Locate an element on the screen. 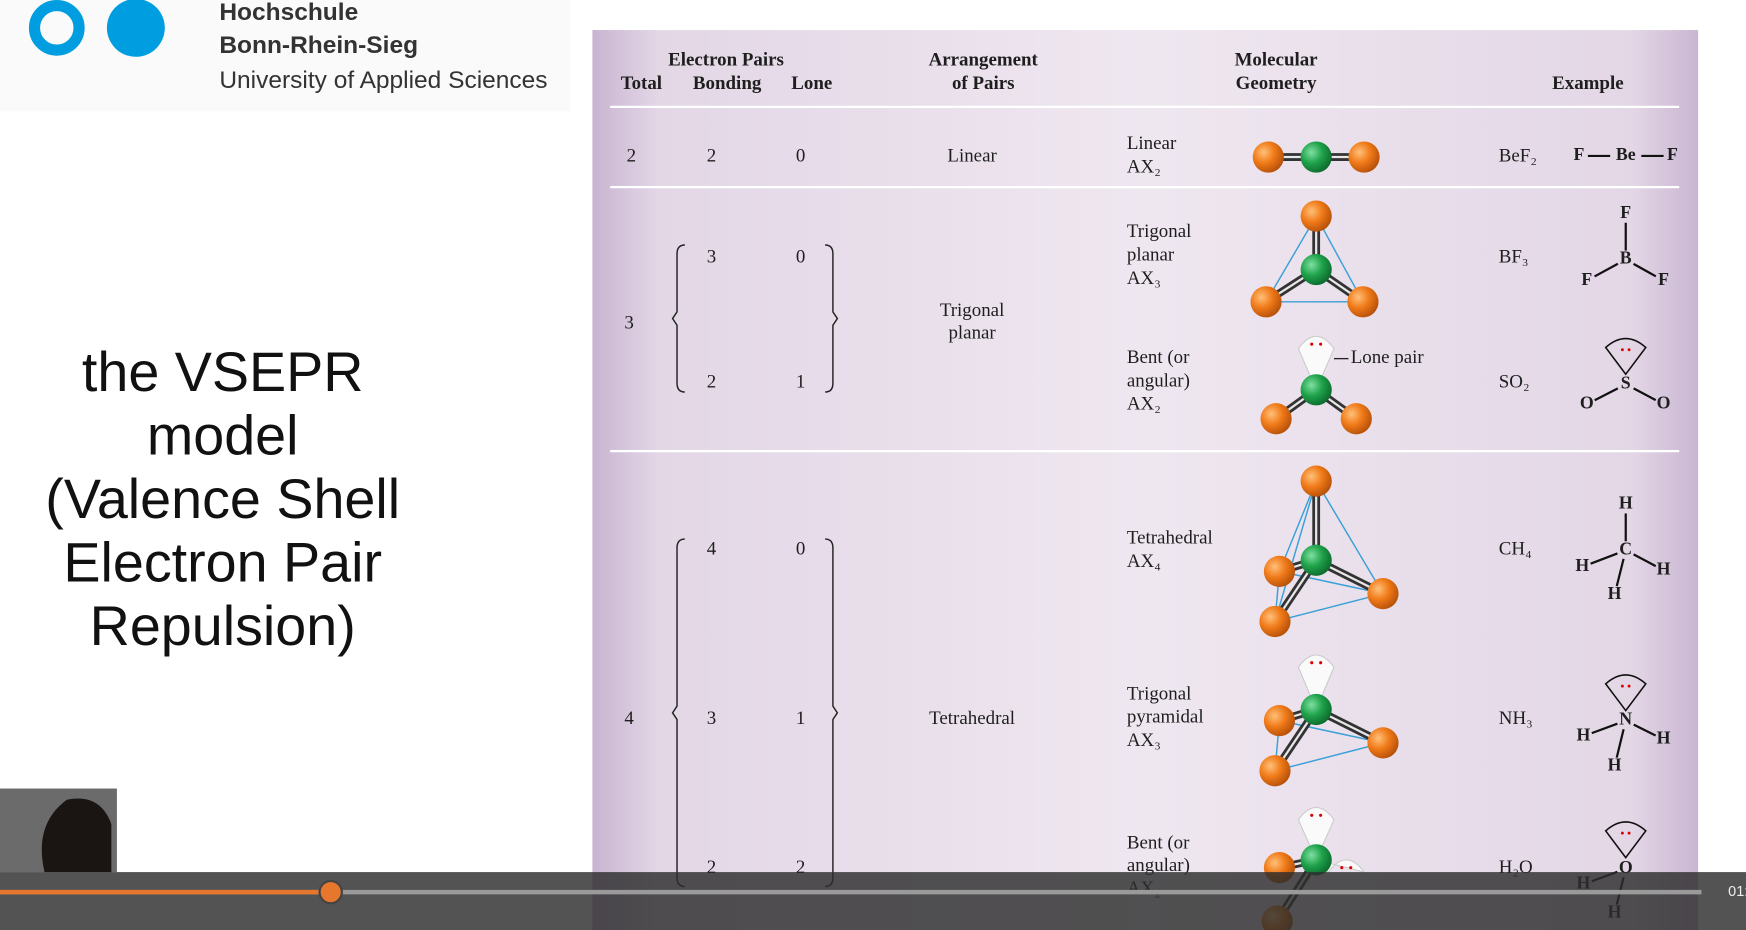  geometry-label: Bent (or is located at coordinates (1158, 843).